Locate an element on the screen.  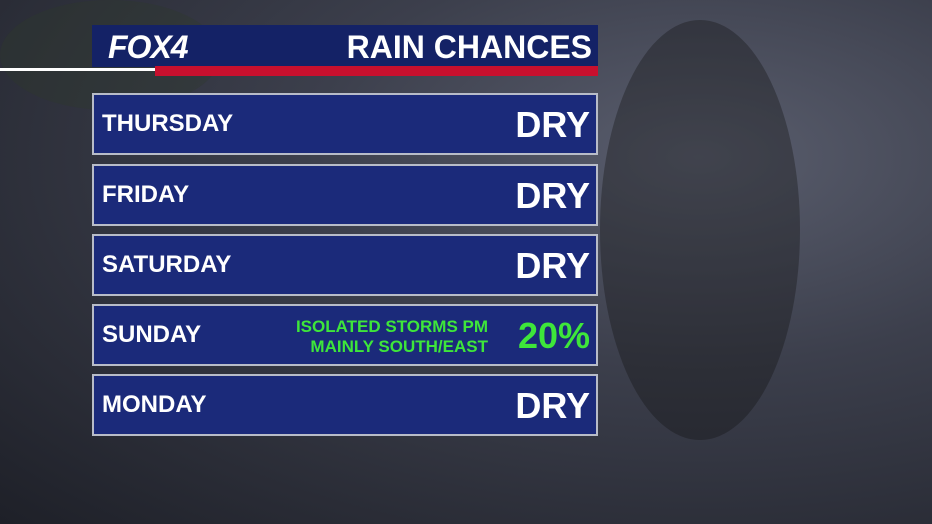
day-label: SATURDAY is located at coordinates (167, 264).